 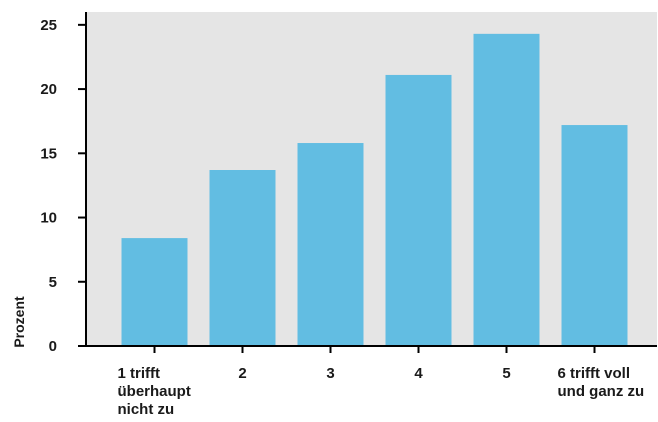 What do you see at coordinates (48, 89) in the screenshot?
I see `y-tick-label: 20` at bounding box center [48, 89].